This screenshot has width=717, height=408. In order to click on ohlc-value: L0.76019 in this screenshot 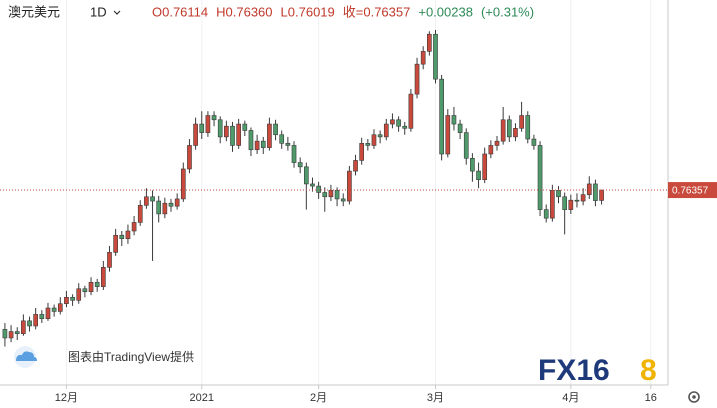, I will do `click(308, 11)`.